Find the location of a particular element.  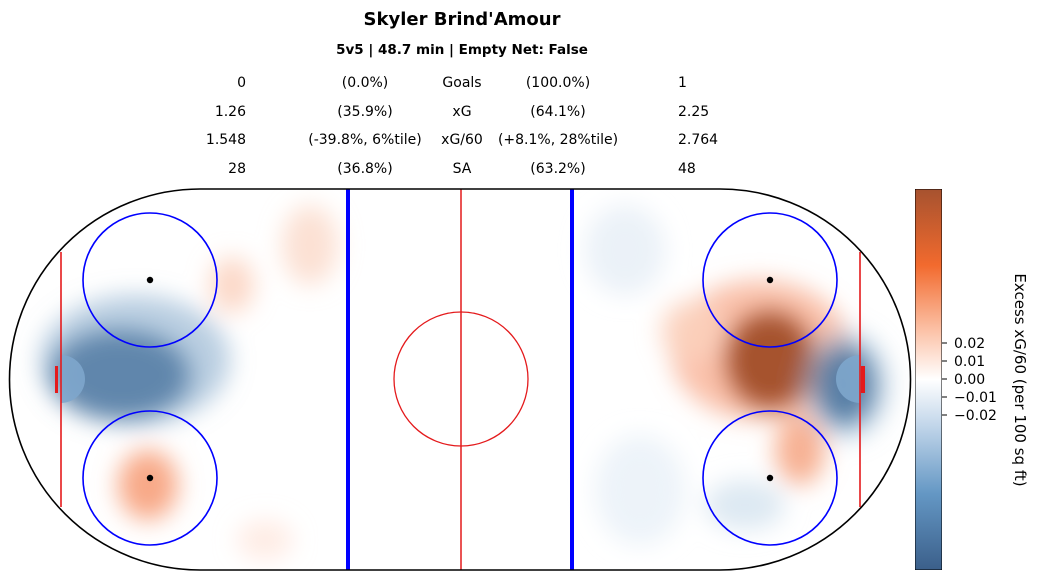

stat-right-pct: (100.0%) is located at coordinates (558, 83).